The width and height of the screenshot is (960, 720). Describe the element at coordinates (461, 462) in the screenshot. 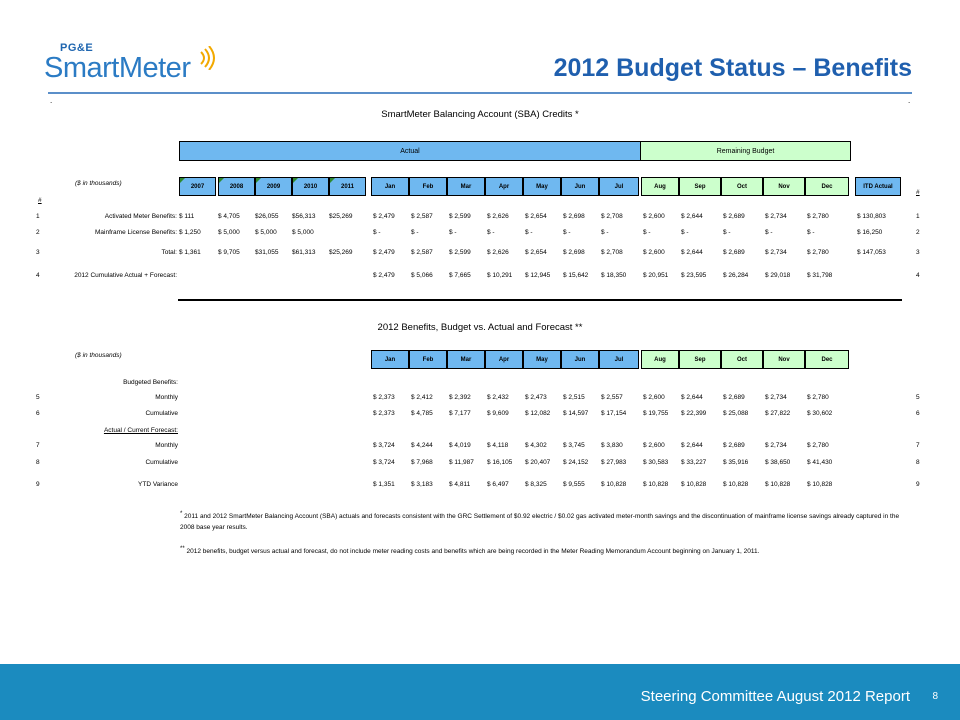

I see `table-cell: $ 11,987` at that location.